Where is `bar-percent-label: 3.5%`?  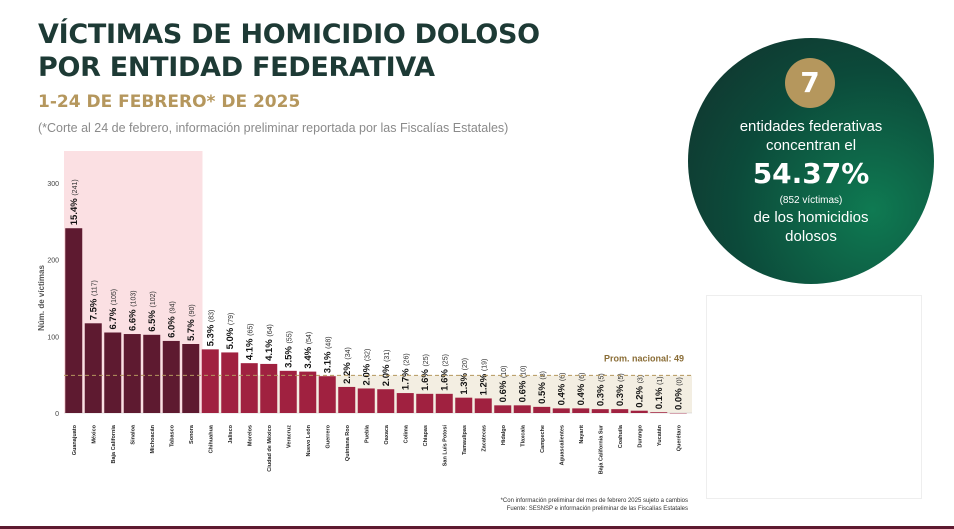
bar-percent-label: 3.5% is located at coordinates (288, 356).